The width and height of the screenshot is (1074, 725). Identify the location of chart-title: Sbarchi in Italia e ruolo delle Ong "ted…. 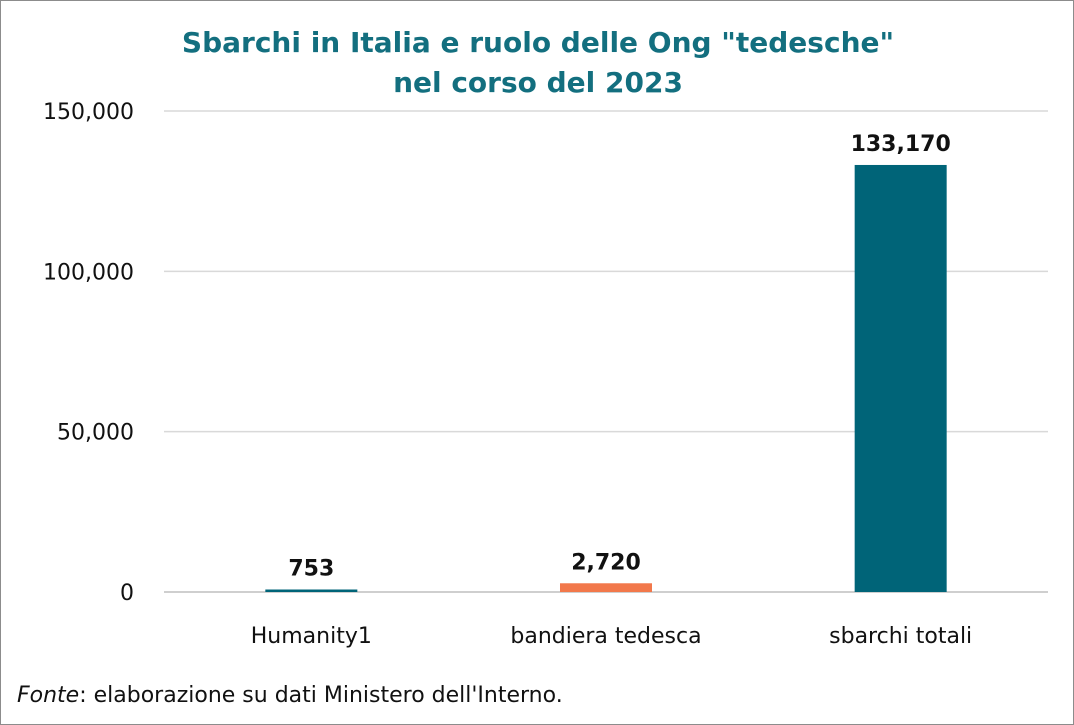
(537, 63).